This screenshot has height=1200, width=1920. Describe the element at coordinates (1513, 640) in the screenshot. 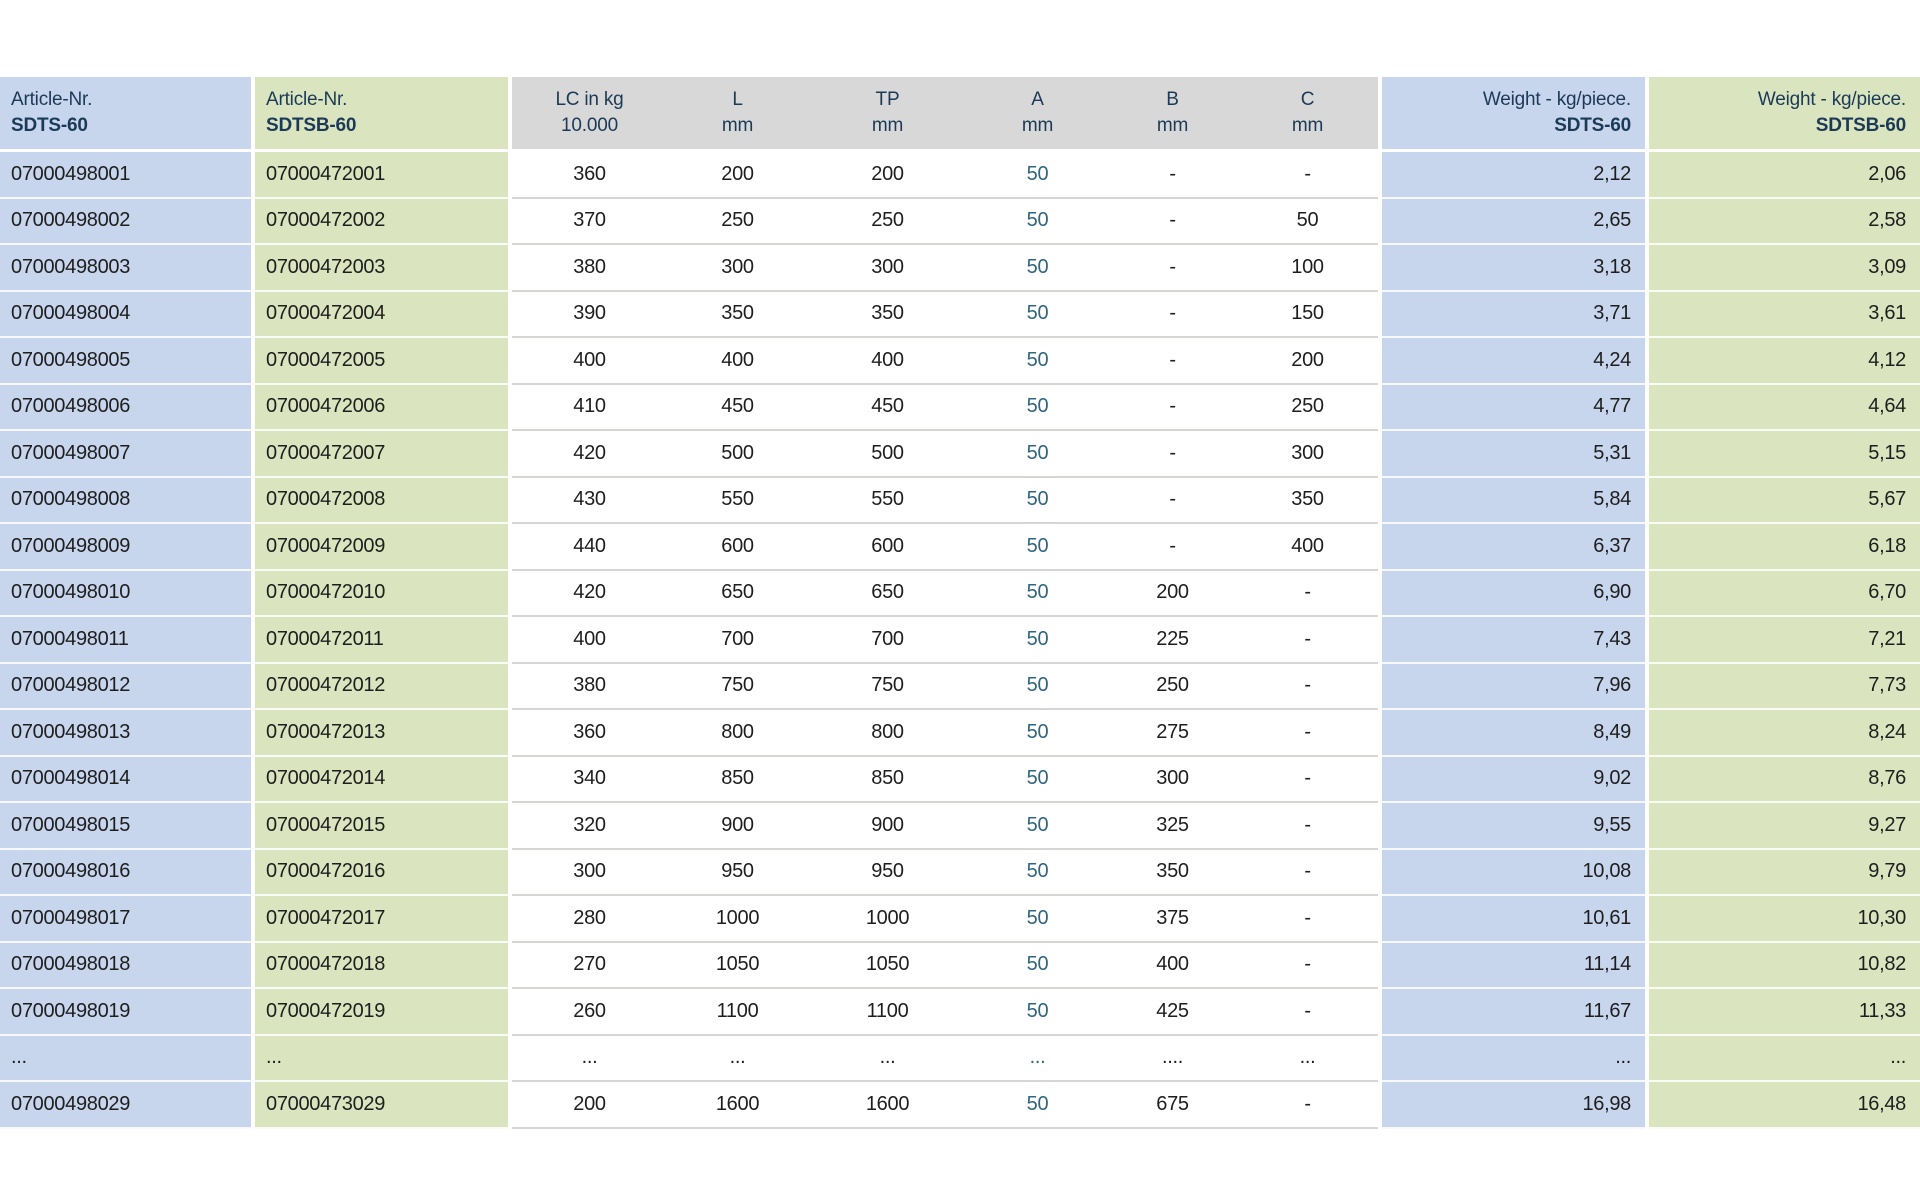

I see `weight-cell: 7,43` at that location.